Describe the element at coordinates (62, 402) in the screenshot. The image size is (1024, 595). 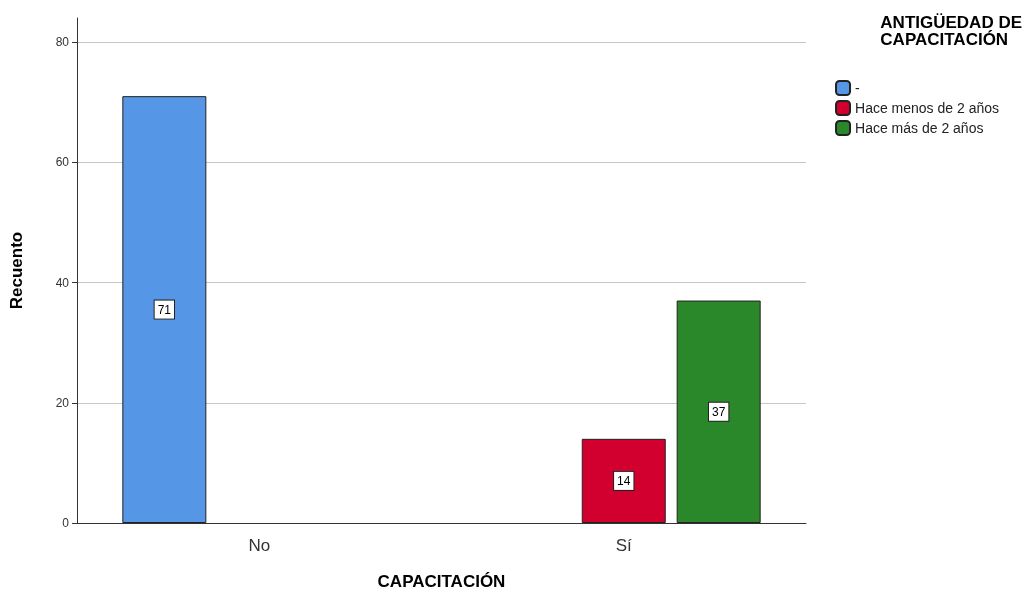
I see `y-tick-label: 20` at that location.